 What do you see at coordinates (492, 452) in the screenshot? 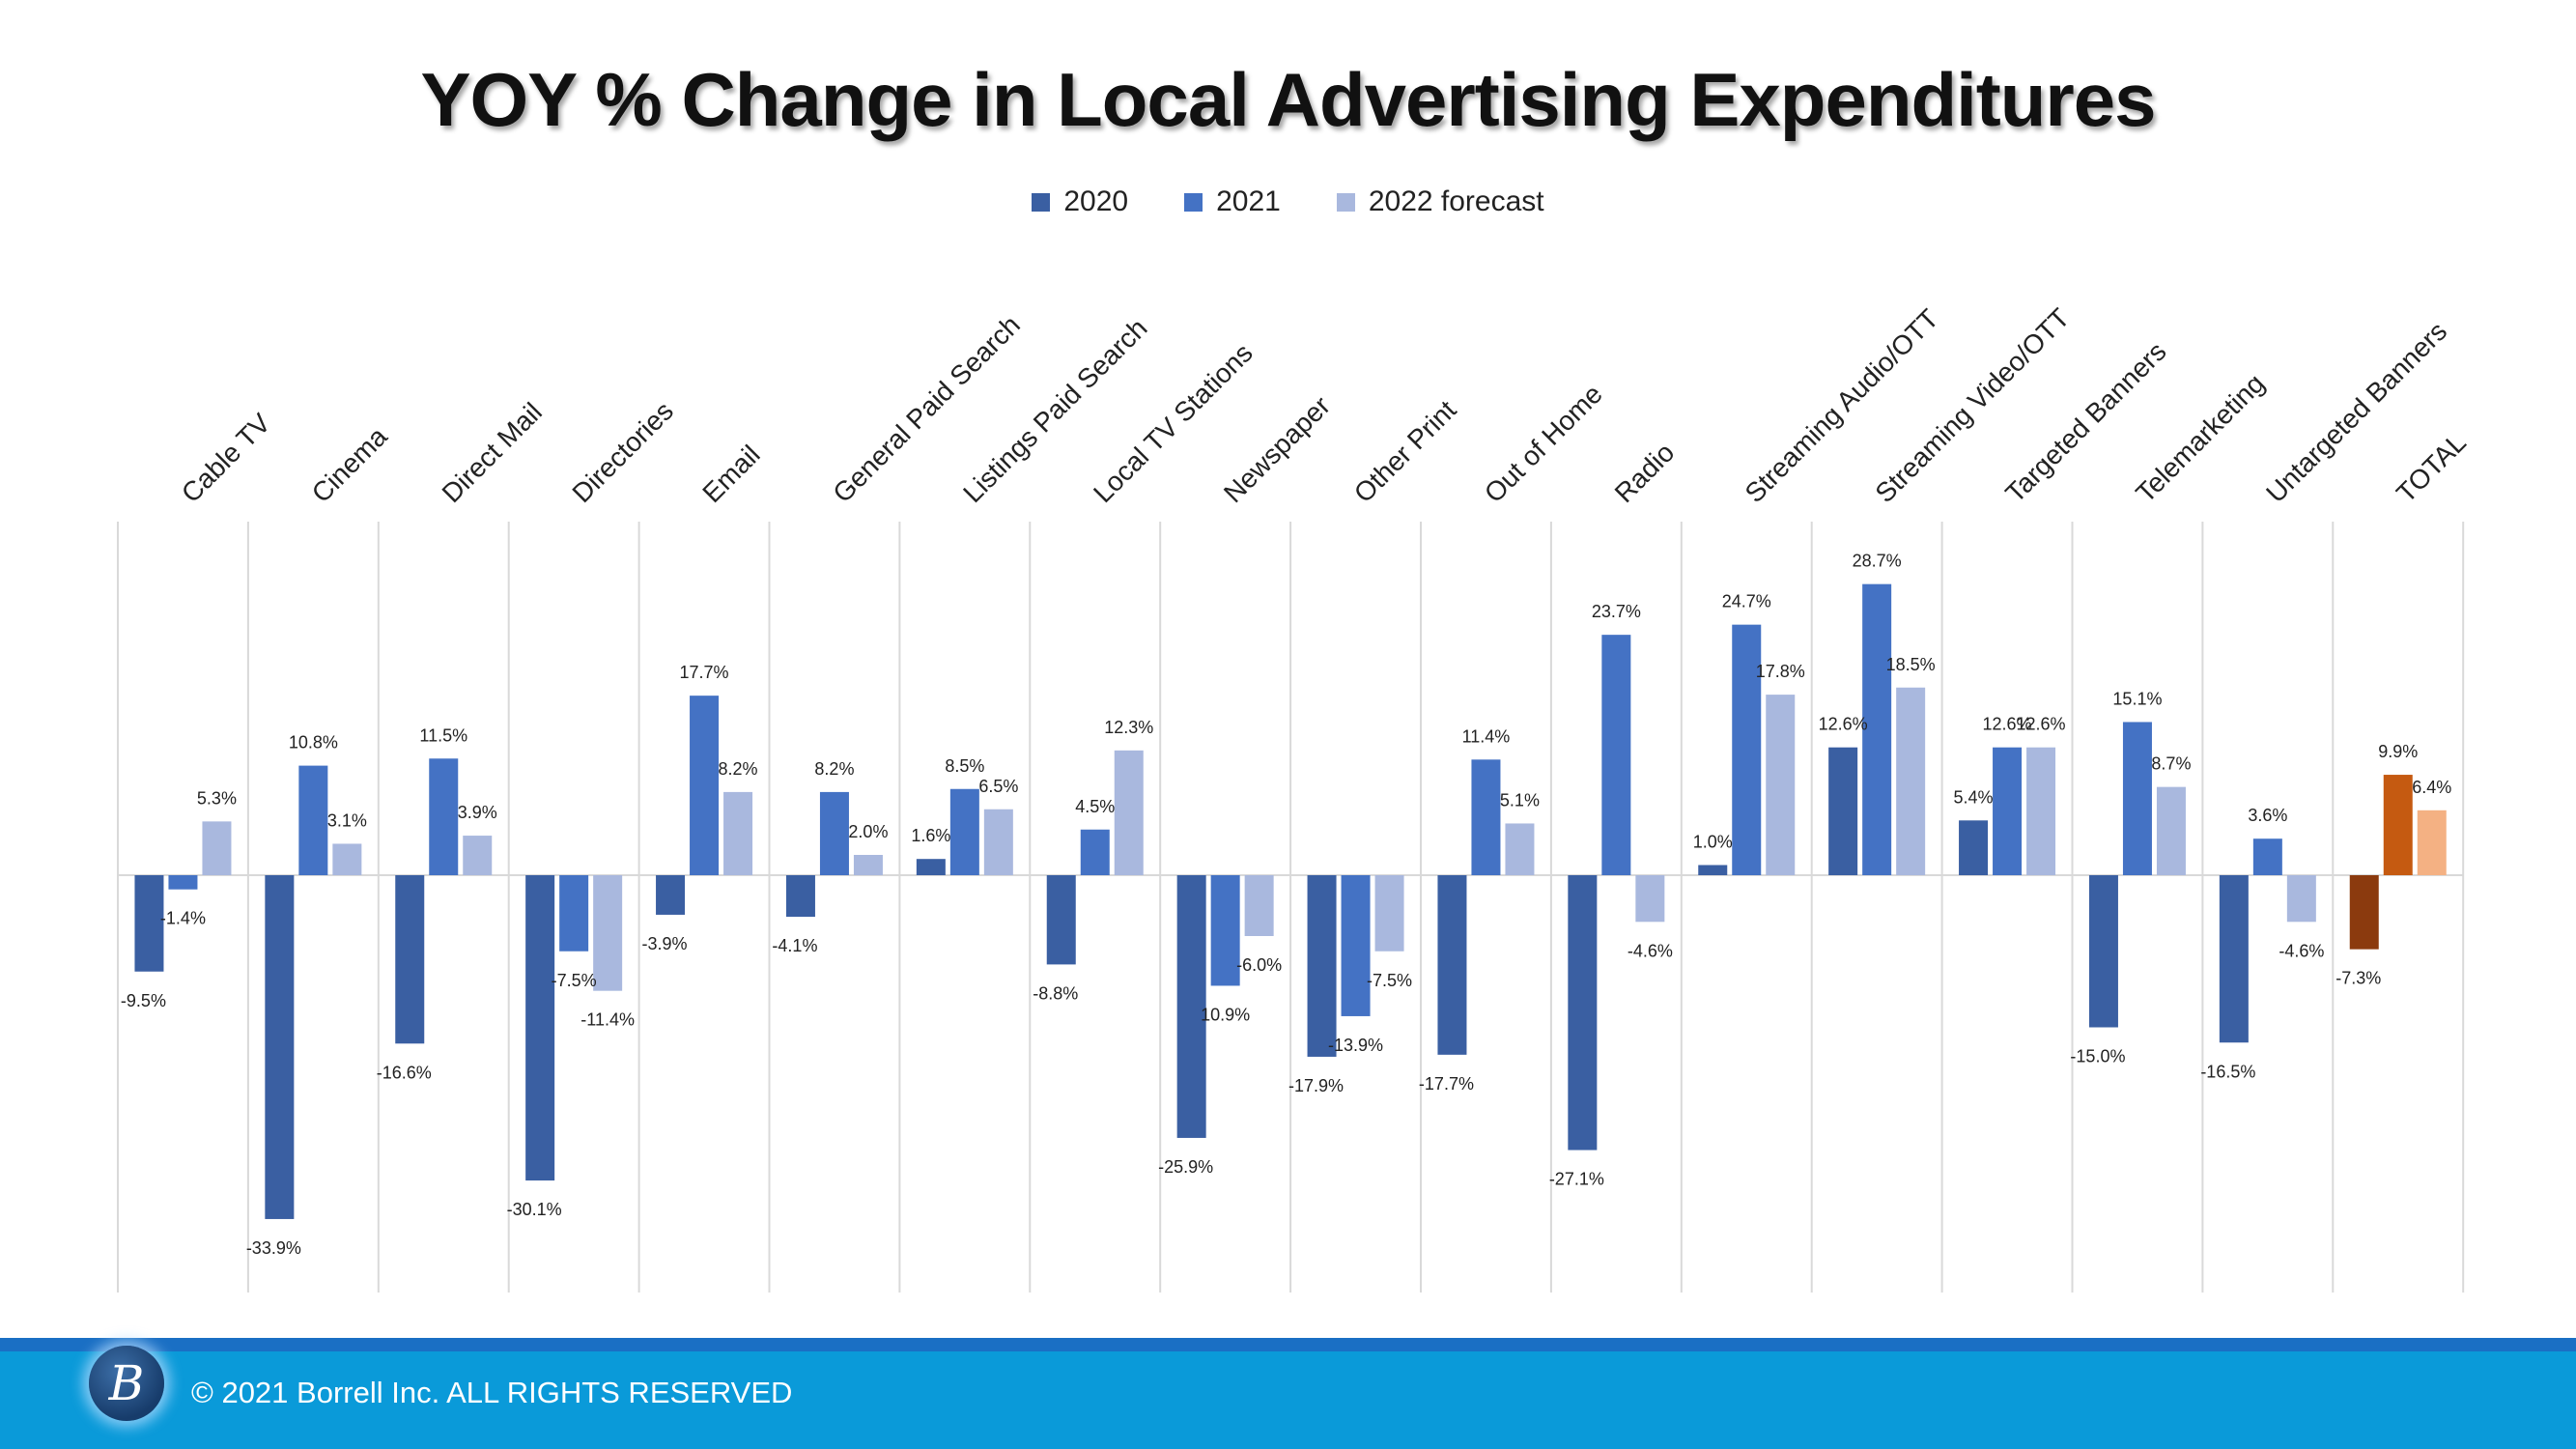
I see `category-label: Direct Mail` at bounding box center [492, 452].